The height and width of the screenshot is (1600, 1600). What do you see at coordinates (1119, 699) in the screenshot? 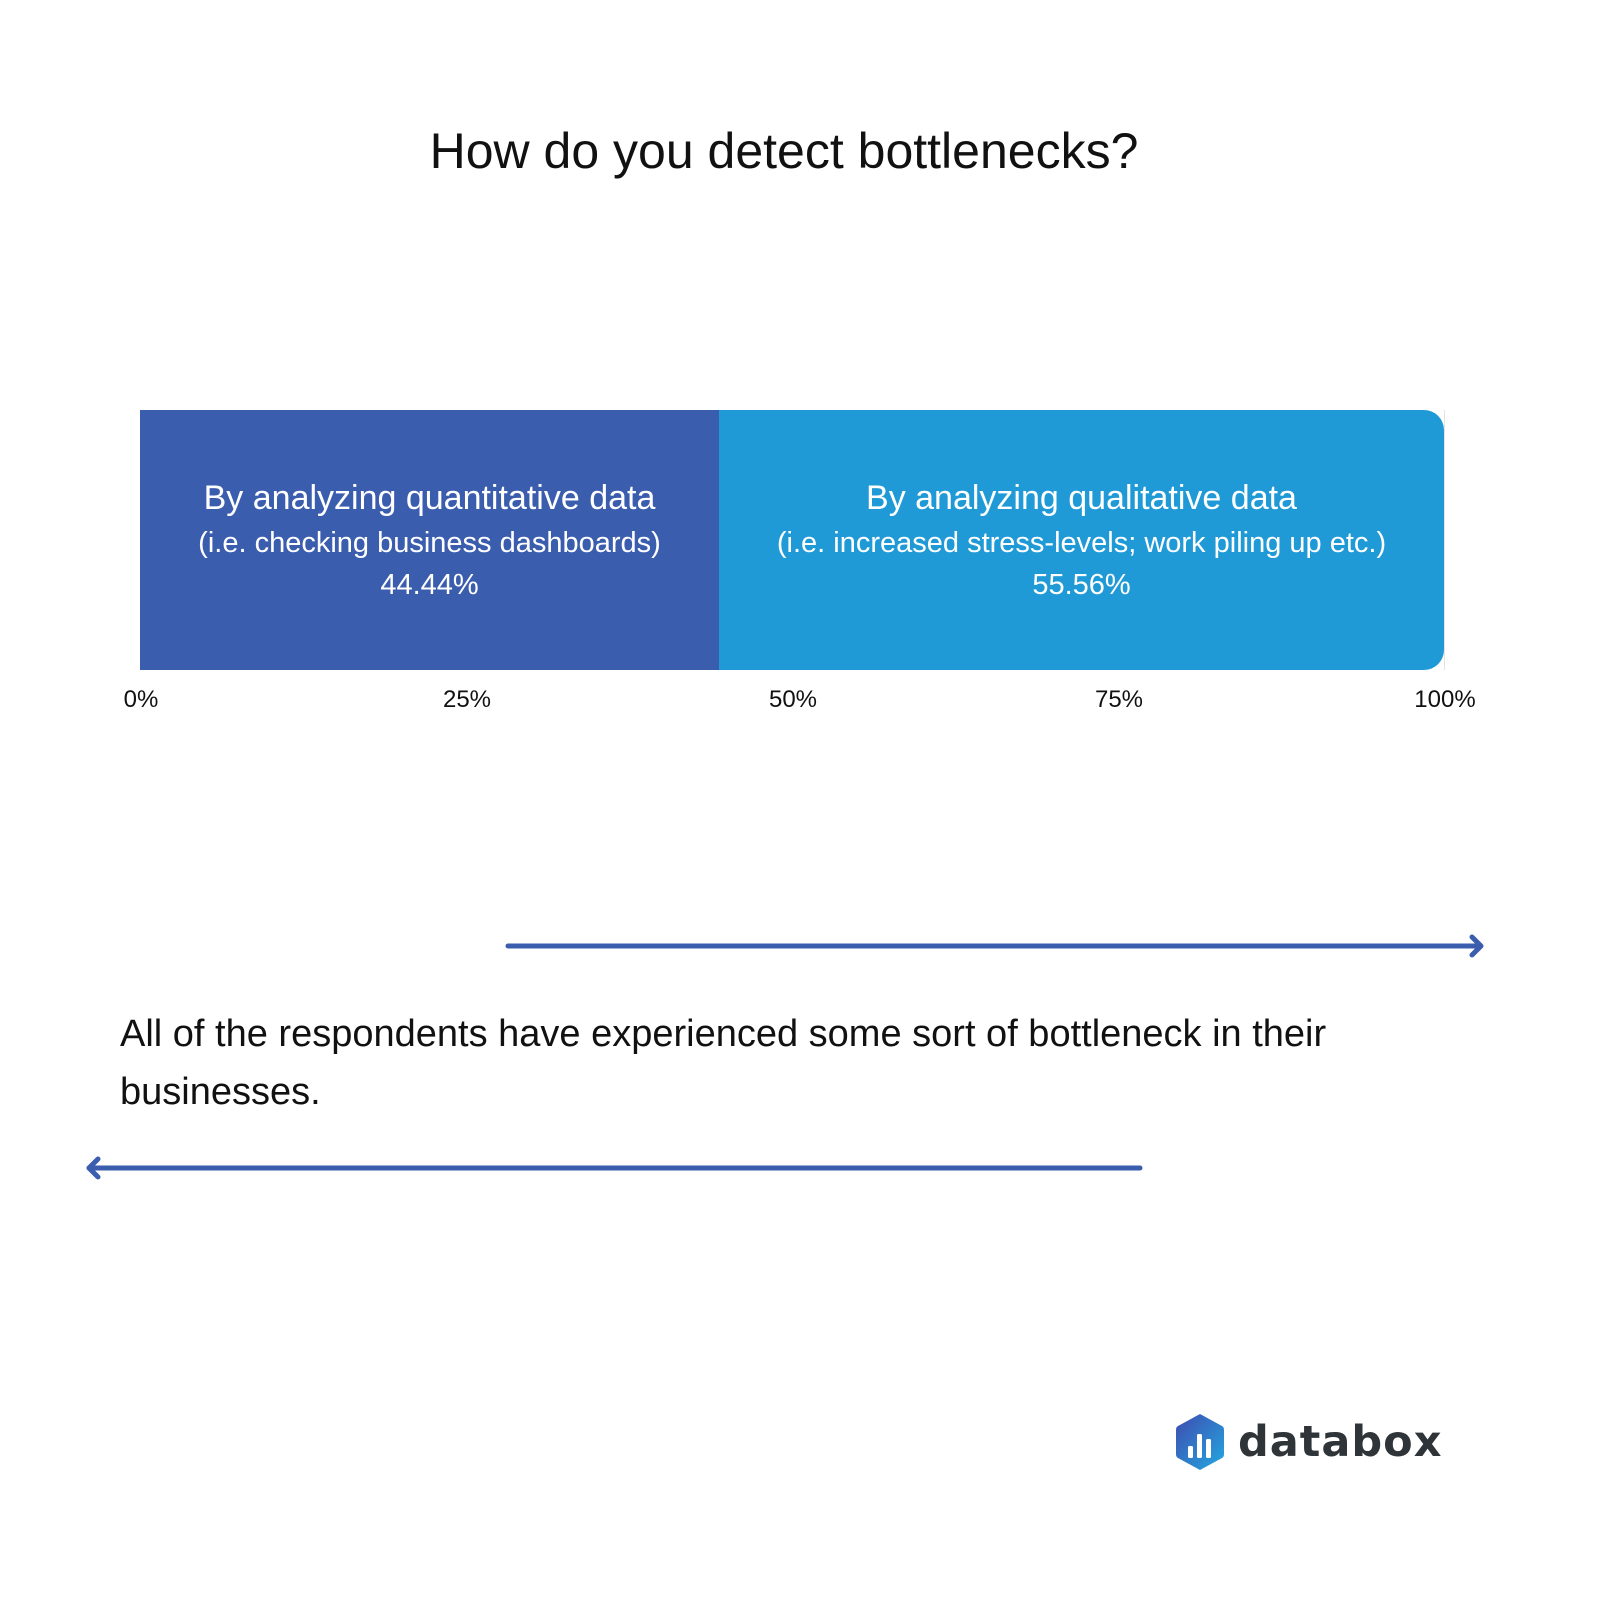
I see `x-tick-75: 75%` at bounding box center [1119, 699].